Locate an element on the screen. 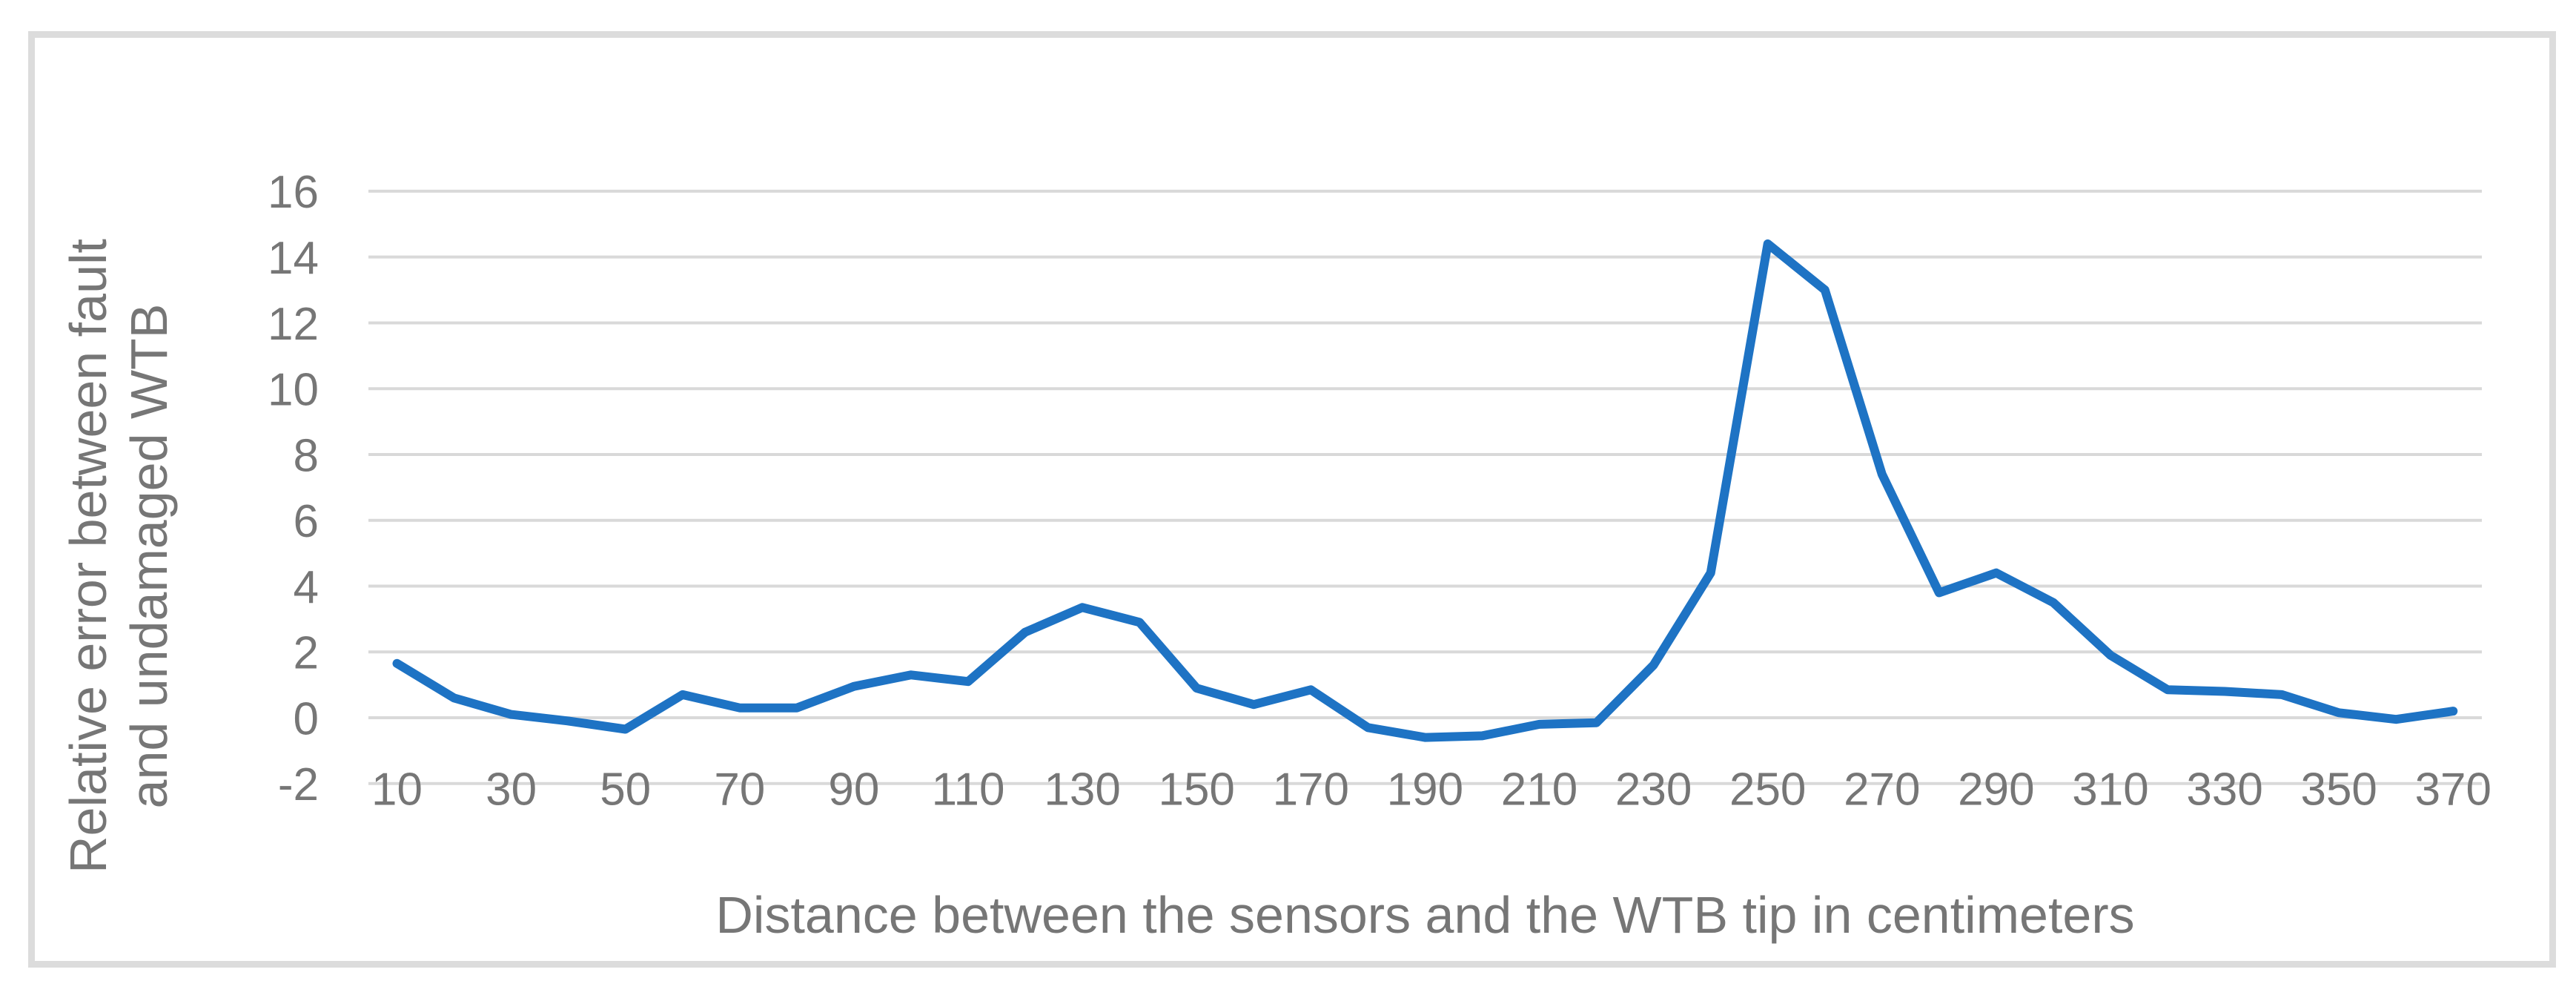 Image resolution: width=2576 pixels, height=998 pixels. x-tick-label: 90 is located at coordinates (853, 789).